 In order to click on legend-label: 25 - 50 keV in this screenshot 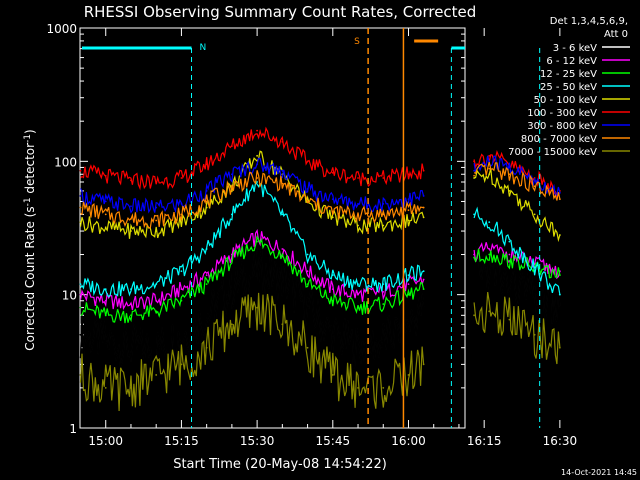, I will do `click(568, 87)`.